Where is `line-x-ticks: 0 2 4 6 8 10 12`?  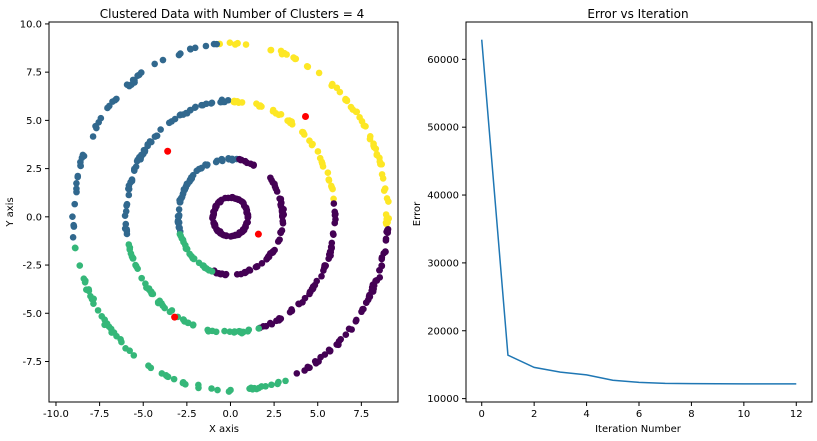
line-x-ticks: 0 2 4 6 8 10 12 is located at coordinates (641, 411).